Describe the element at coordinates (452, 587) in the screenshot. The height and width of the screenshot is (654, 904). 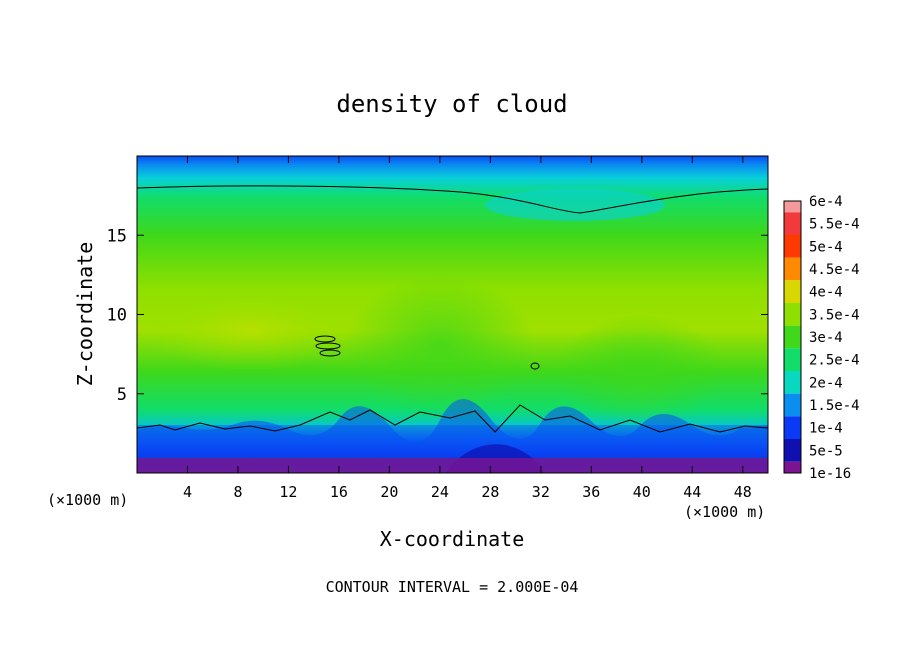
I see `contour-interval-note: CONTOUR INTERVAL = 2.000E-04` at that location.